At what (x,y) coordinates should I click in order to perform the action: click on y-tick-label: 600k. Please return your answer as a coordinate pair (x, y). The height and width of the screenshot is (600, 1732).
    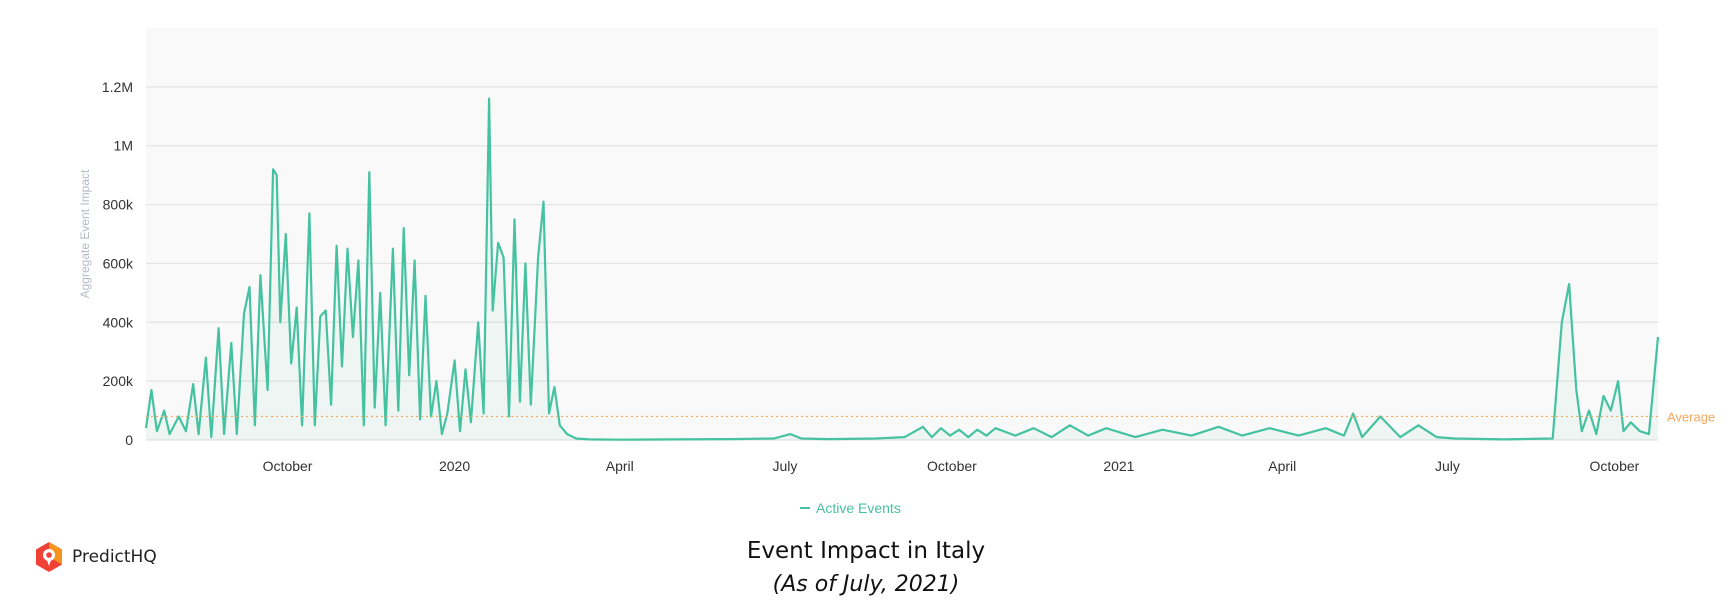
    Looking at the image, I should click on (118, 263).